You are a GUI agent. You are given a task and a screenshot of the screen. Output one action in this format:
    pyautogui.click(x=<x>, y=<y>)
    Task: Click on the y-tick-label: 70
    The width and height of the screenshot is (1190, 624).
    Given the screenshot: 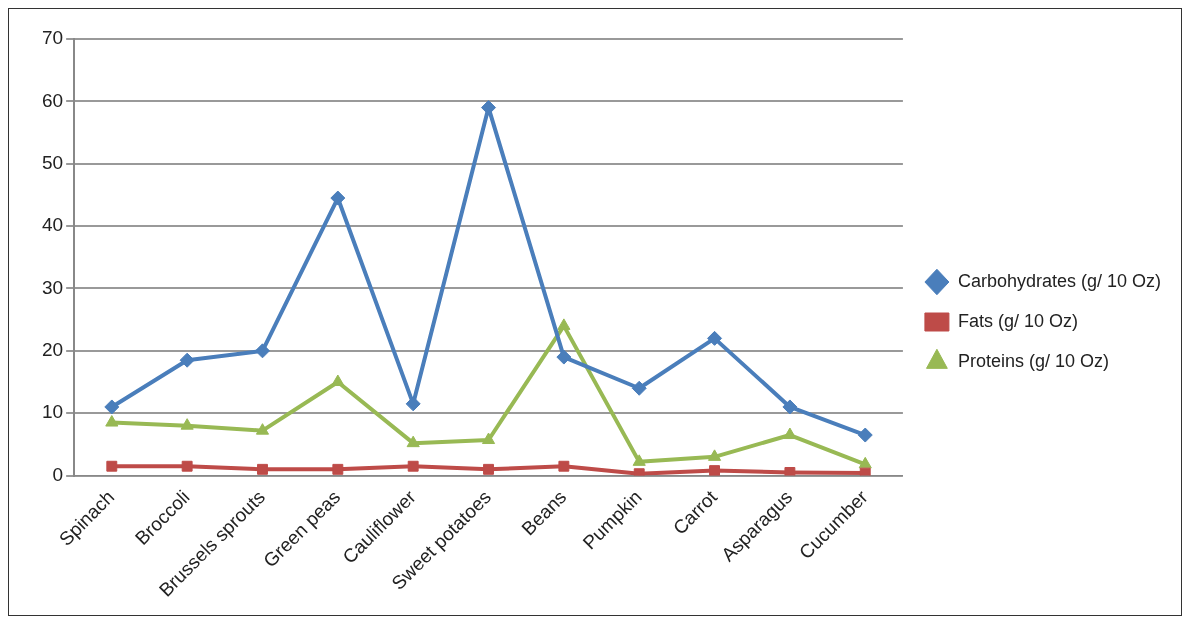 What is the action you would take?
    pyautogui.click(x=52, y=38)
    